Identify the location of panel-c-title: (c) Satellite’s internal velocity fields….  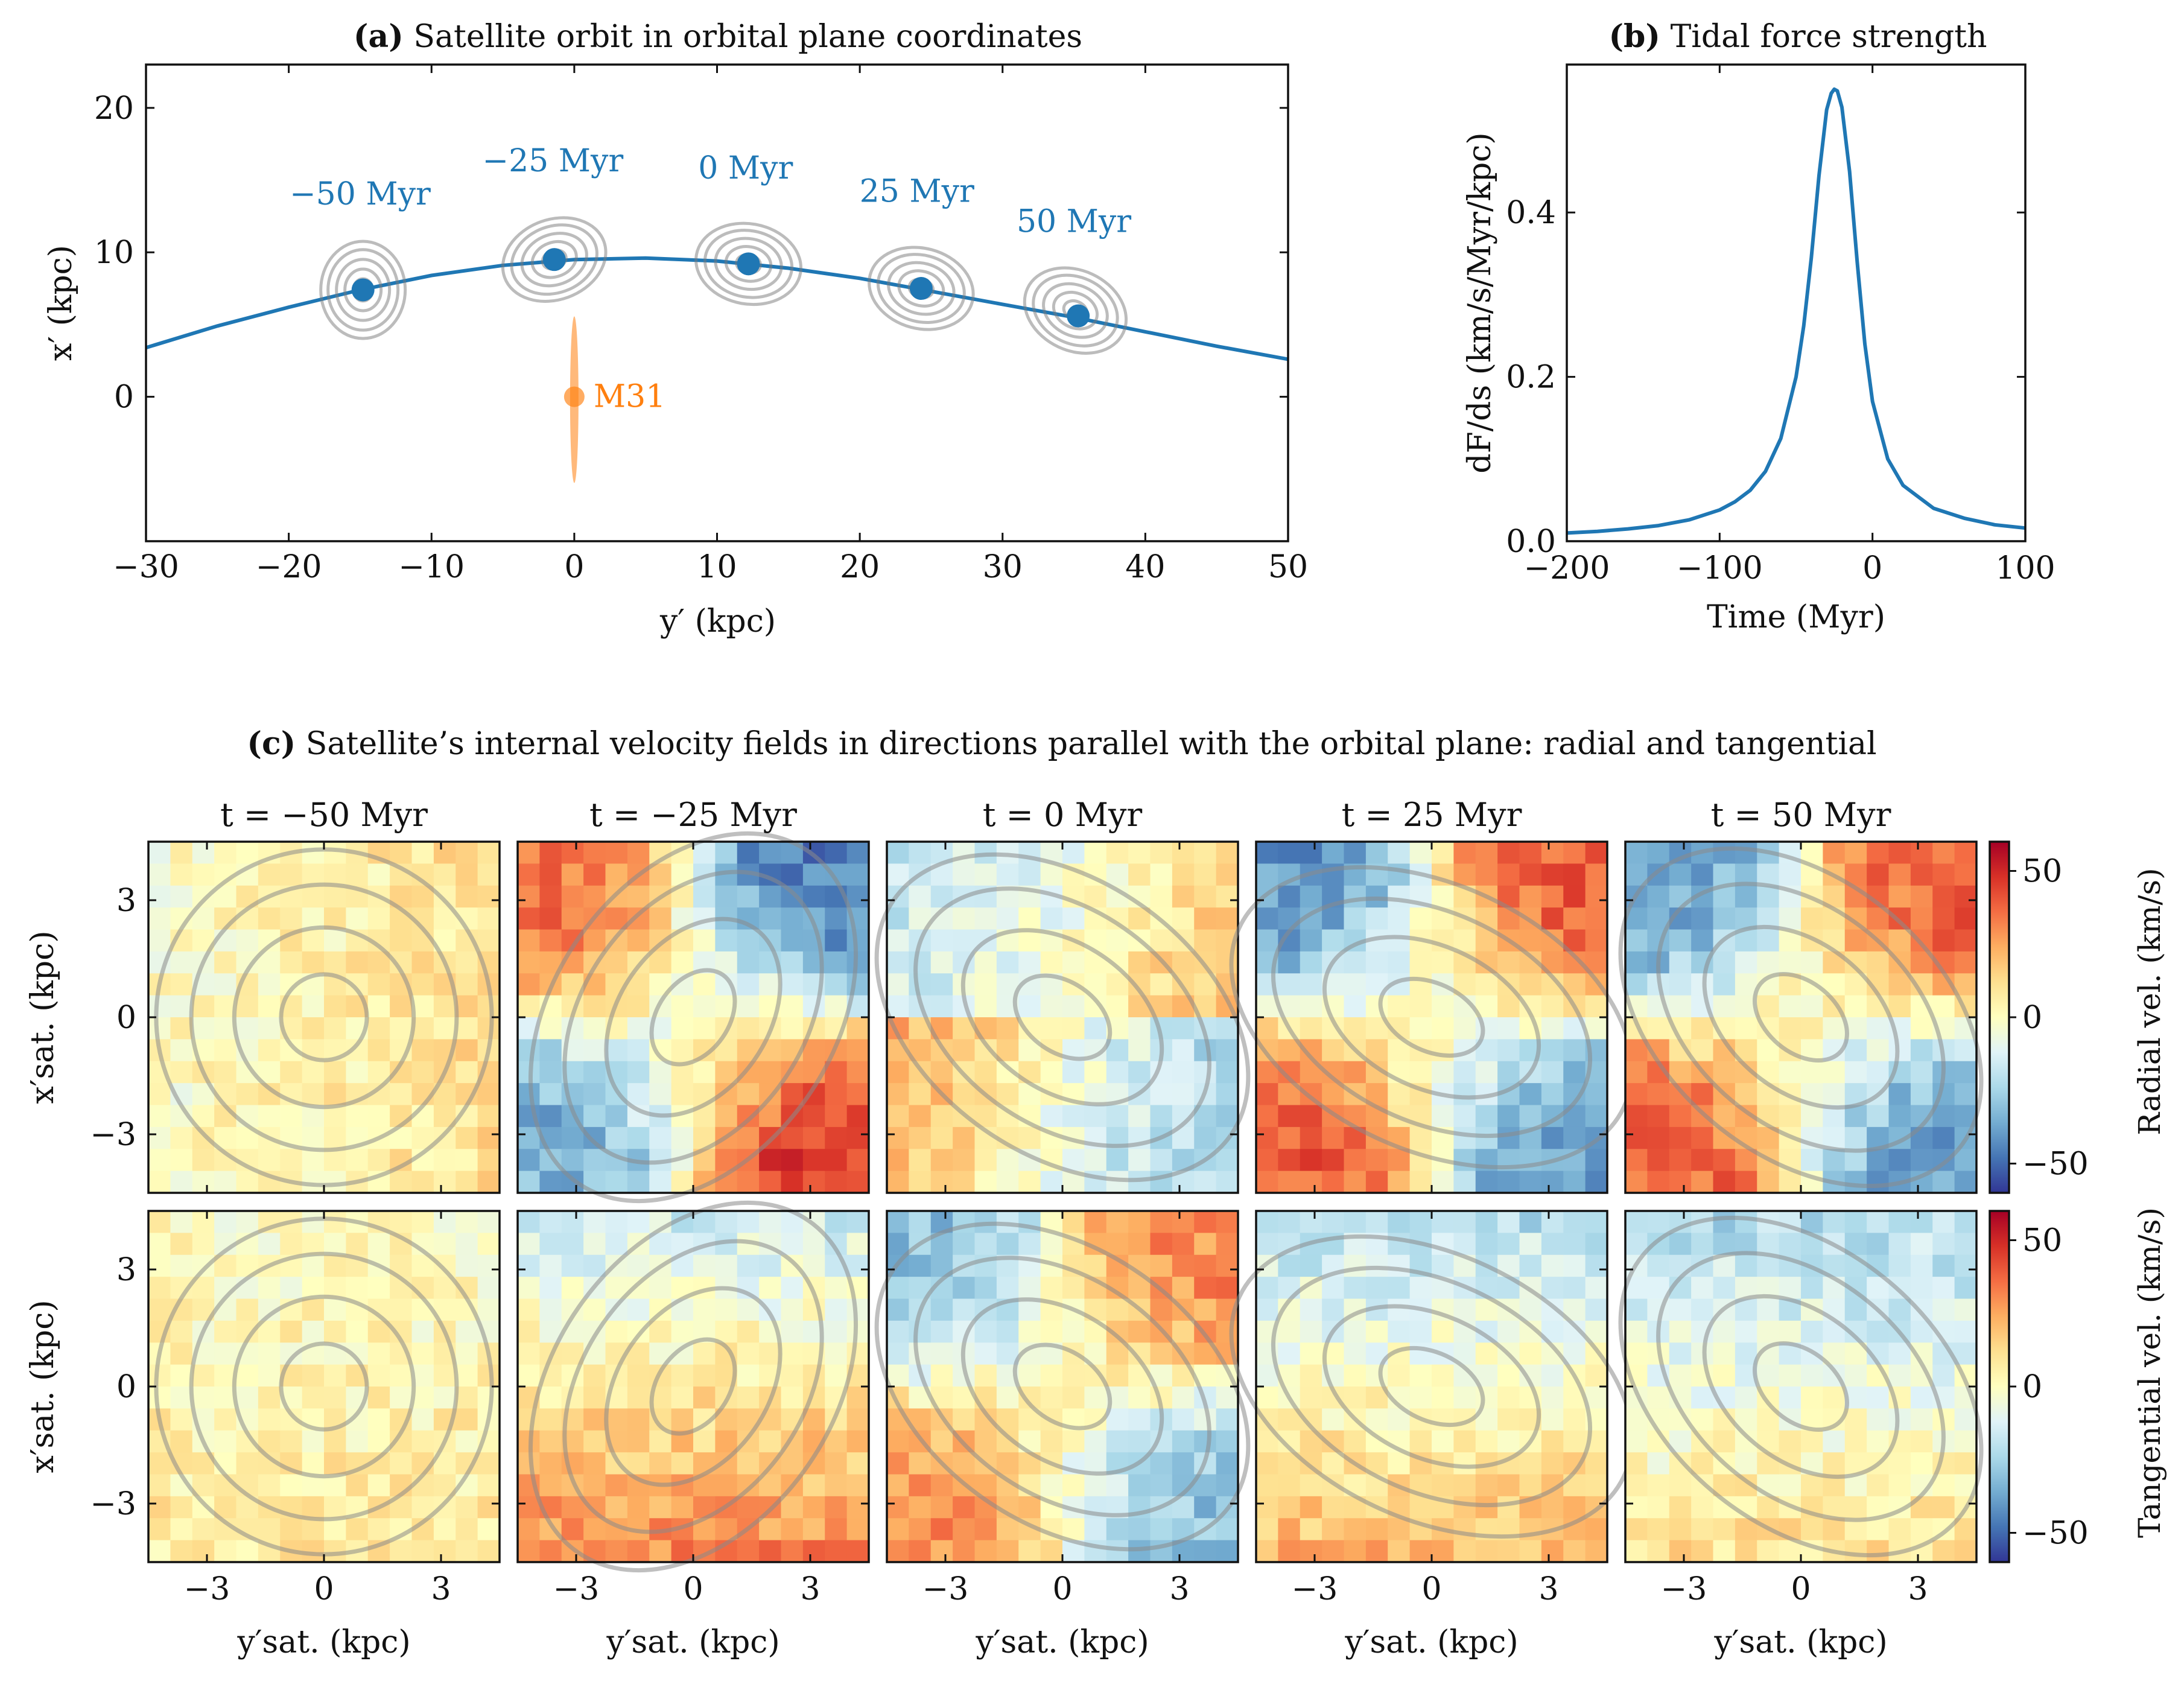
(1062, 743).